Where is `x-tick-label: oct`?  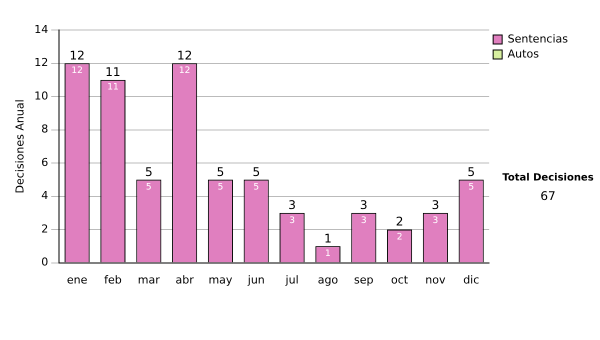
x-tick-label: oct is located at coordinates (400, 279).